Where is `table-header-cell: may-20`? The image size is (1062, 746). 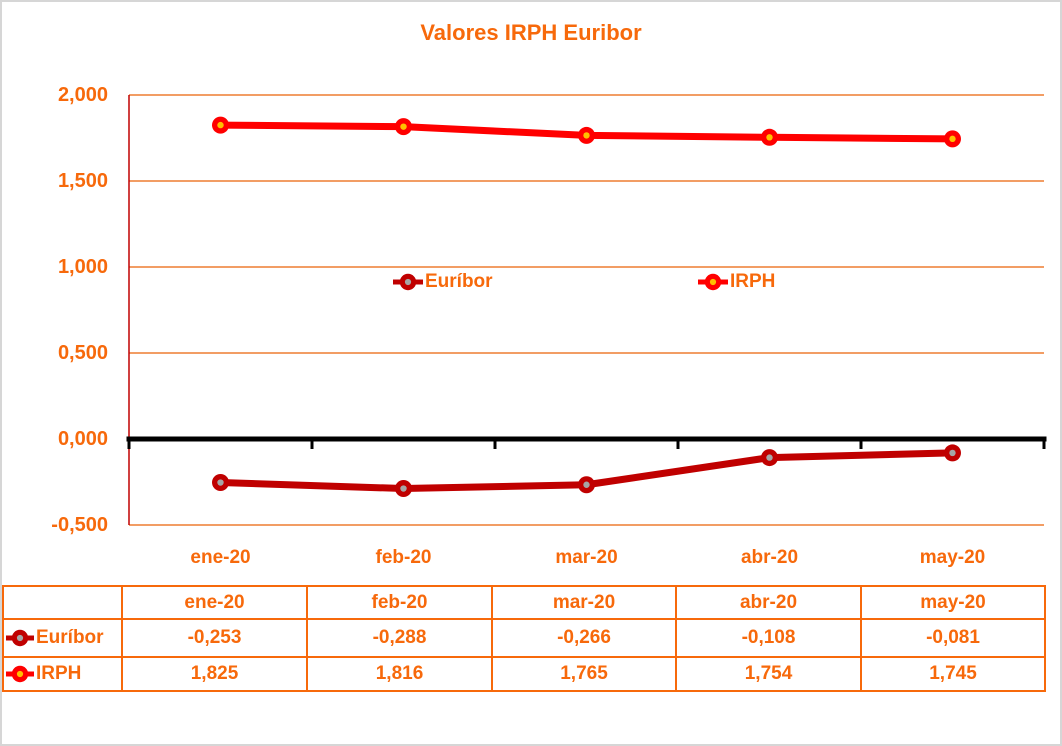 table-header-cell: may-20 is located at coordinates (953, 602).